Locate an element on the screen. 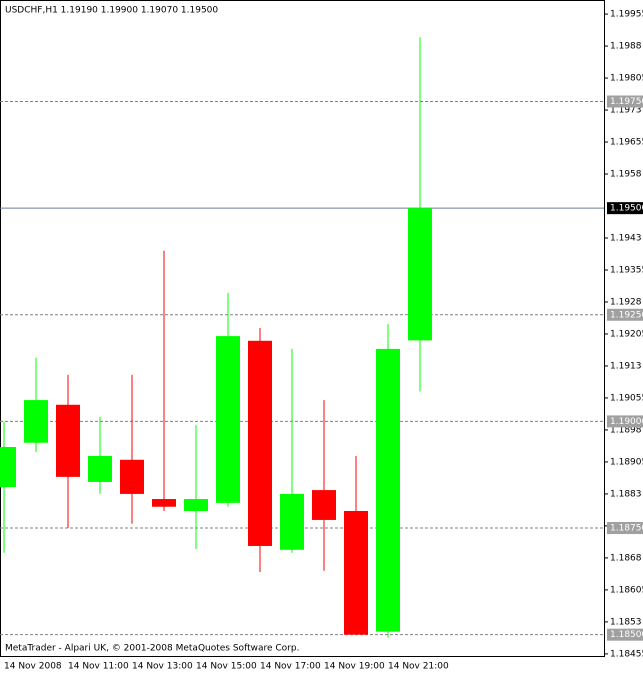 The image size is (643, 674). y-tick-label: 1.19055 is located at coordinates (626, 398).